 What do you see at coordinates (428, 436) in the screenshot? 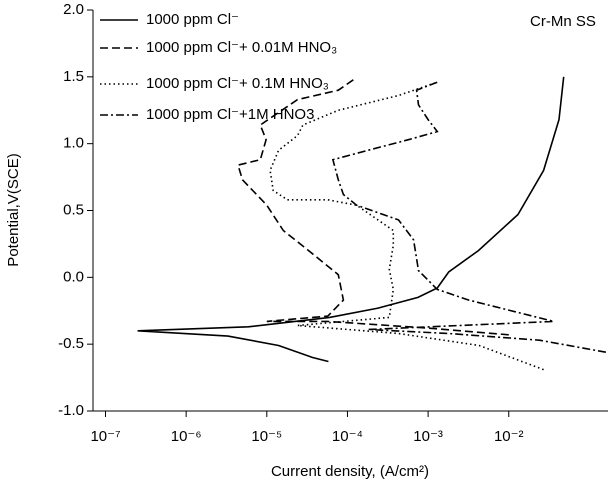
I see `x-tick-label: 10⁻³` at bounding box center [428, 436].